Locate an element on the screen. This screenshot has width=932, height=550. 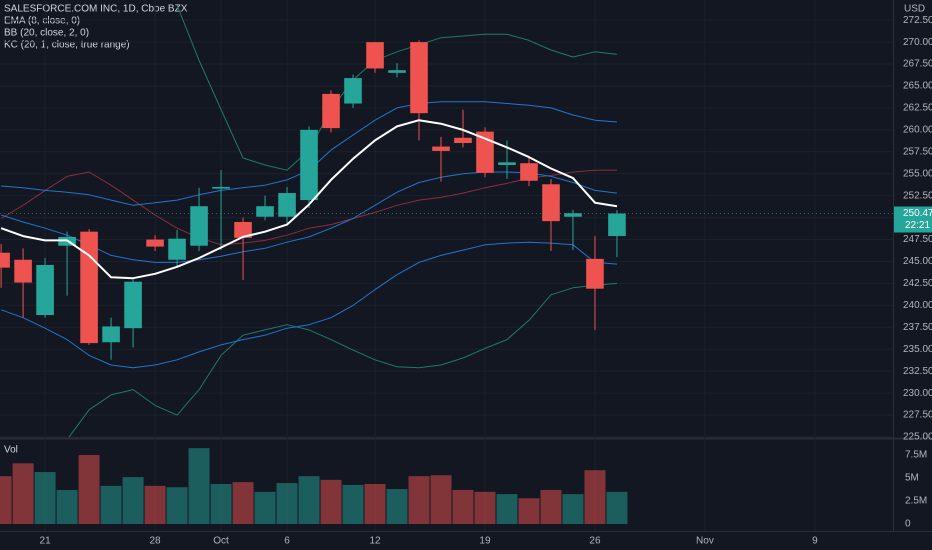
indicator-legend: KC (20, 1, close, true range) is located at coordinates (67, 45).